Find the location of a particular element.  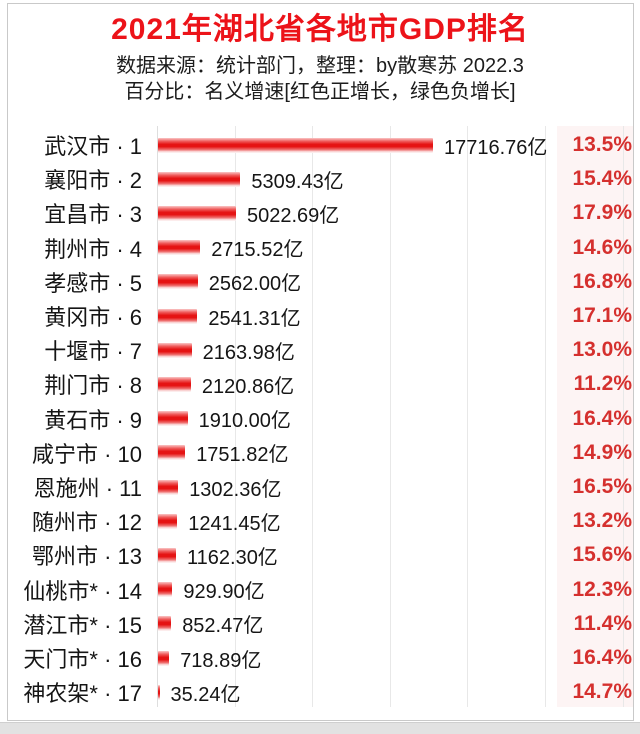

city-rank-label: 咸宁市 · 10 is located at coordinates (86, 454).